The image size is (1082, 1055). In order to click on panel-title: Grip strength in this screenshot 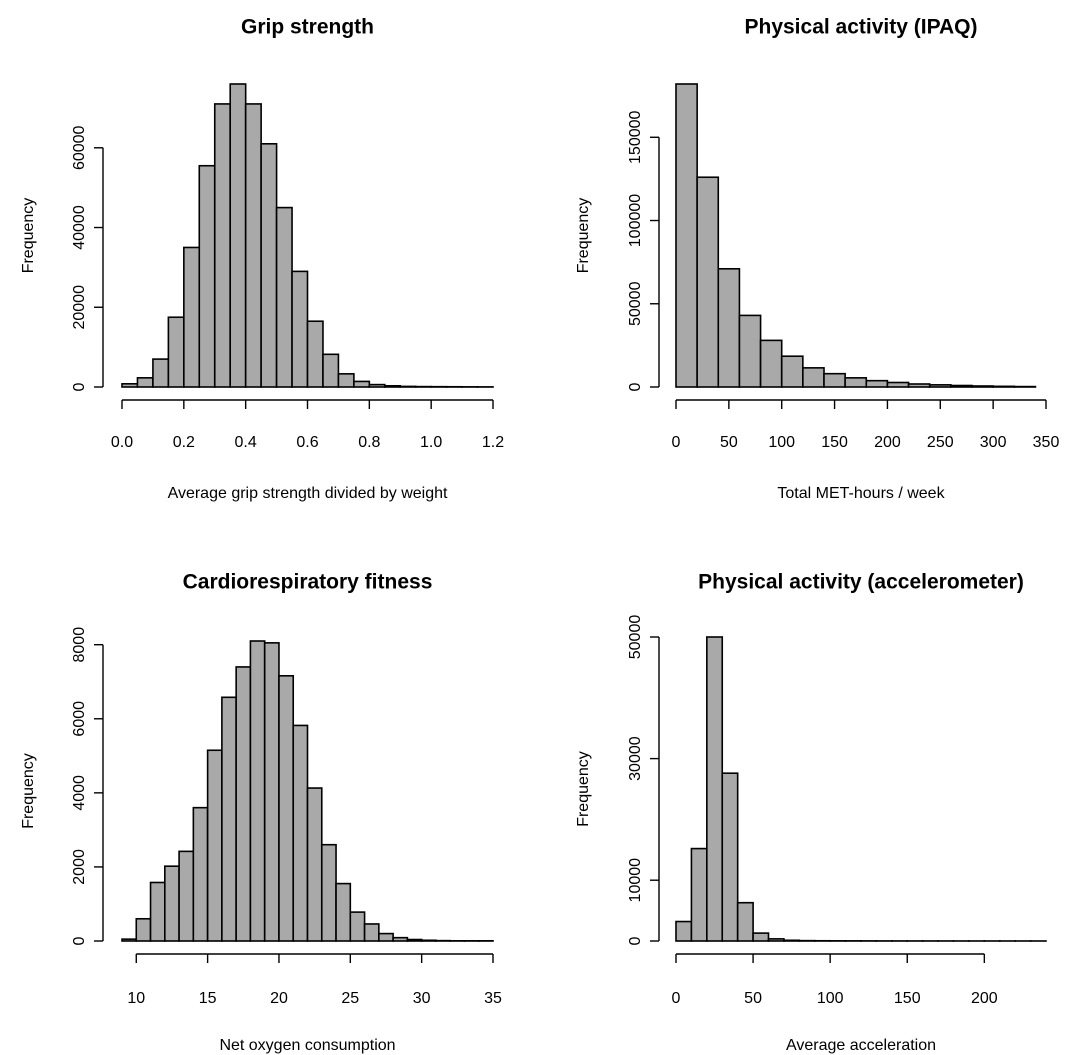, I will do `click(307, 27)`.